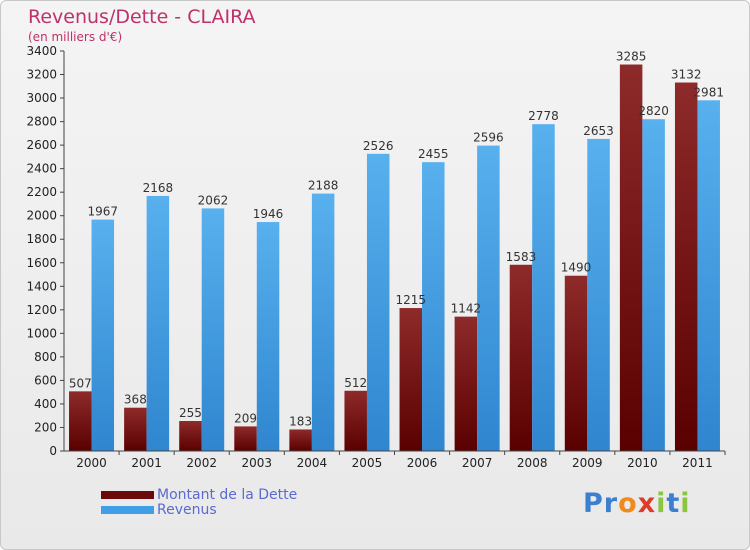 The image size is (750, 550). Describe the element at coordinates (41, 145) in the screenshot. I see `y-tick-label: 2600` at that location.